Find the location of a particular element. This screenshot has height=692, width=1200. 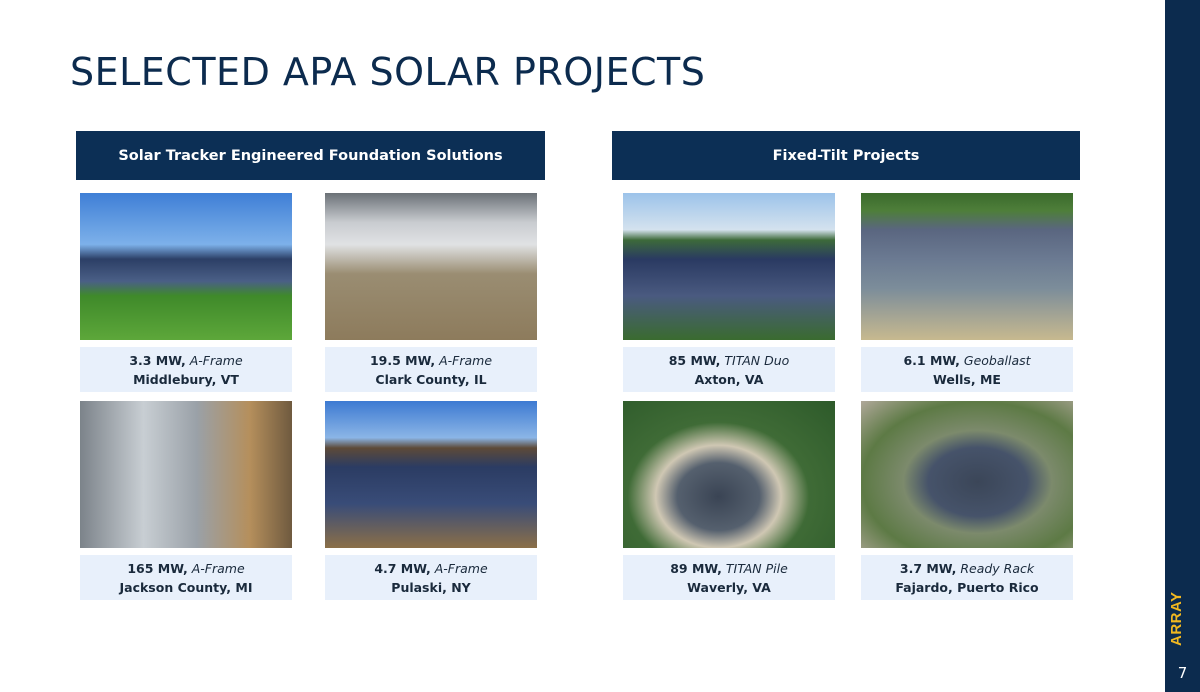

section-header-fixed-tilt: Fixed-Tilt Projects is located at coordinates (846, 155).